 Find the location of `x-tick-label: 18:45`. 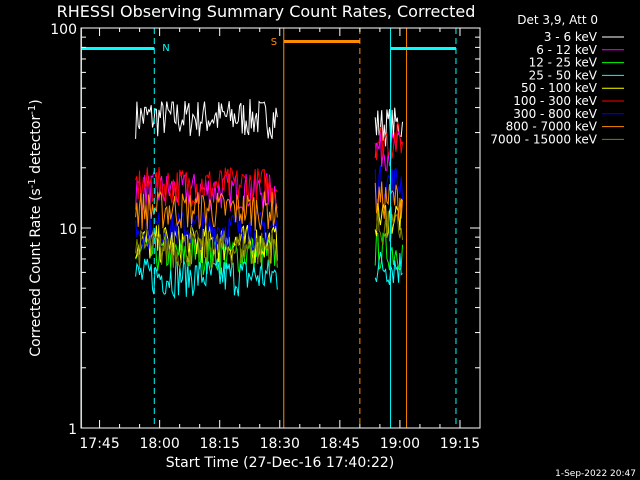

x-tick-label: 18:45 is located at coordinates (340, 444).